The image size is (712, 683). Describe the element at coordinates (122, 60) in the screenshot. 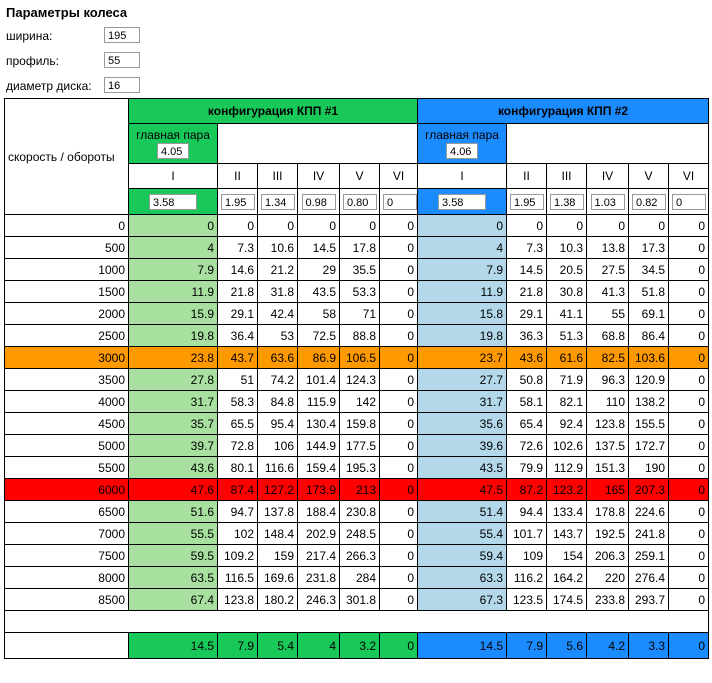

I see `param-input: 55` at that location.